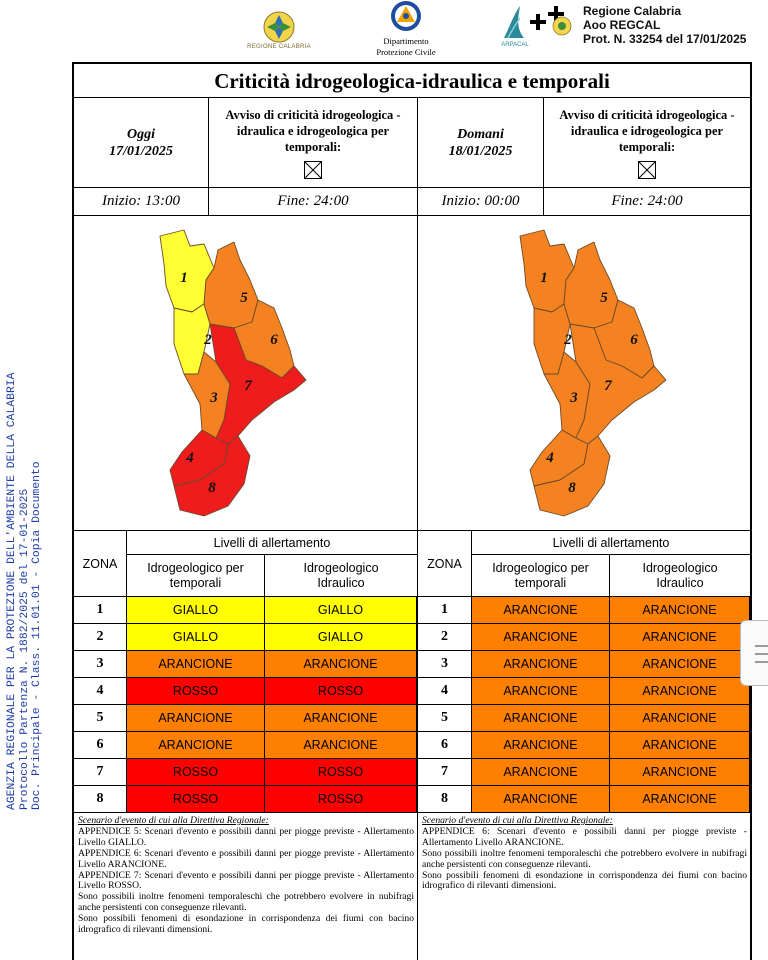  I want to click on tomorrow-start-time: Inizio: 00:00, so click(480, 201).